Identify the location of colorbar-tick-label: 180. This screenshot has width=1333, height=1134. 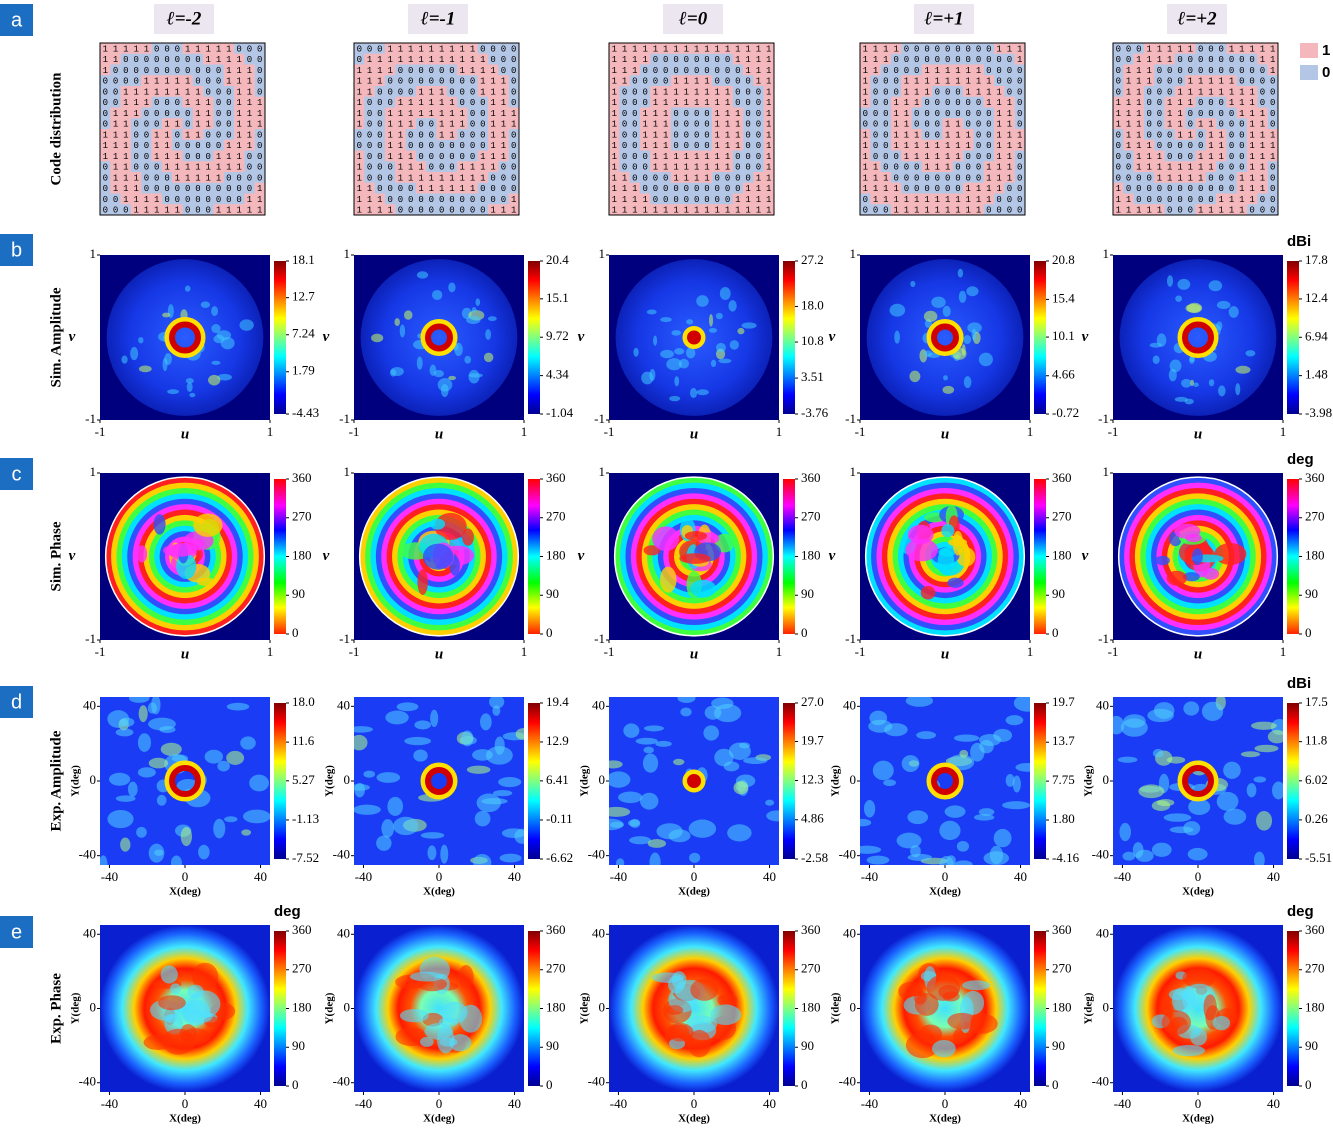
(811, 1006).